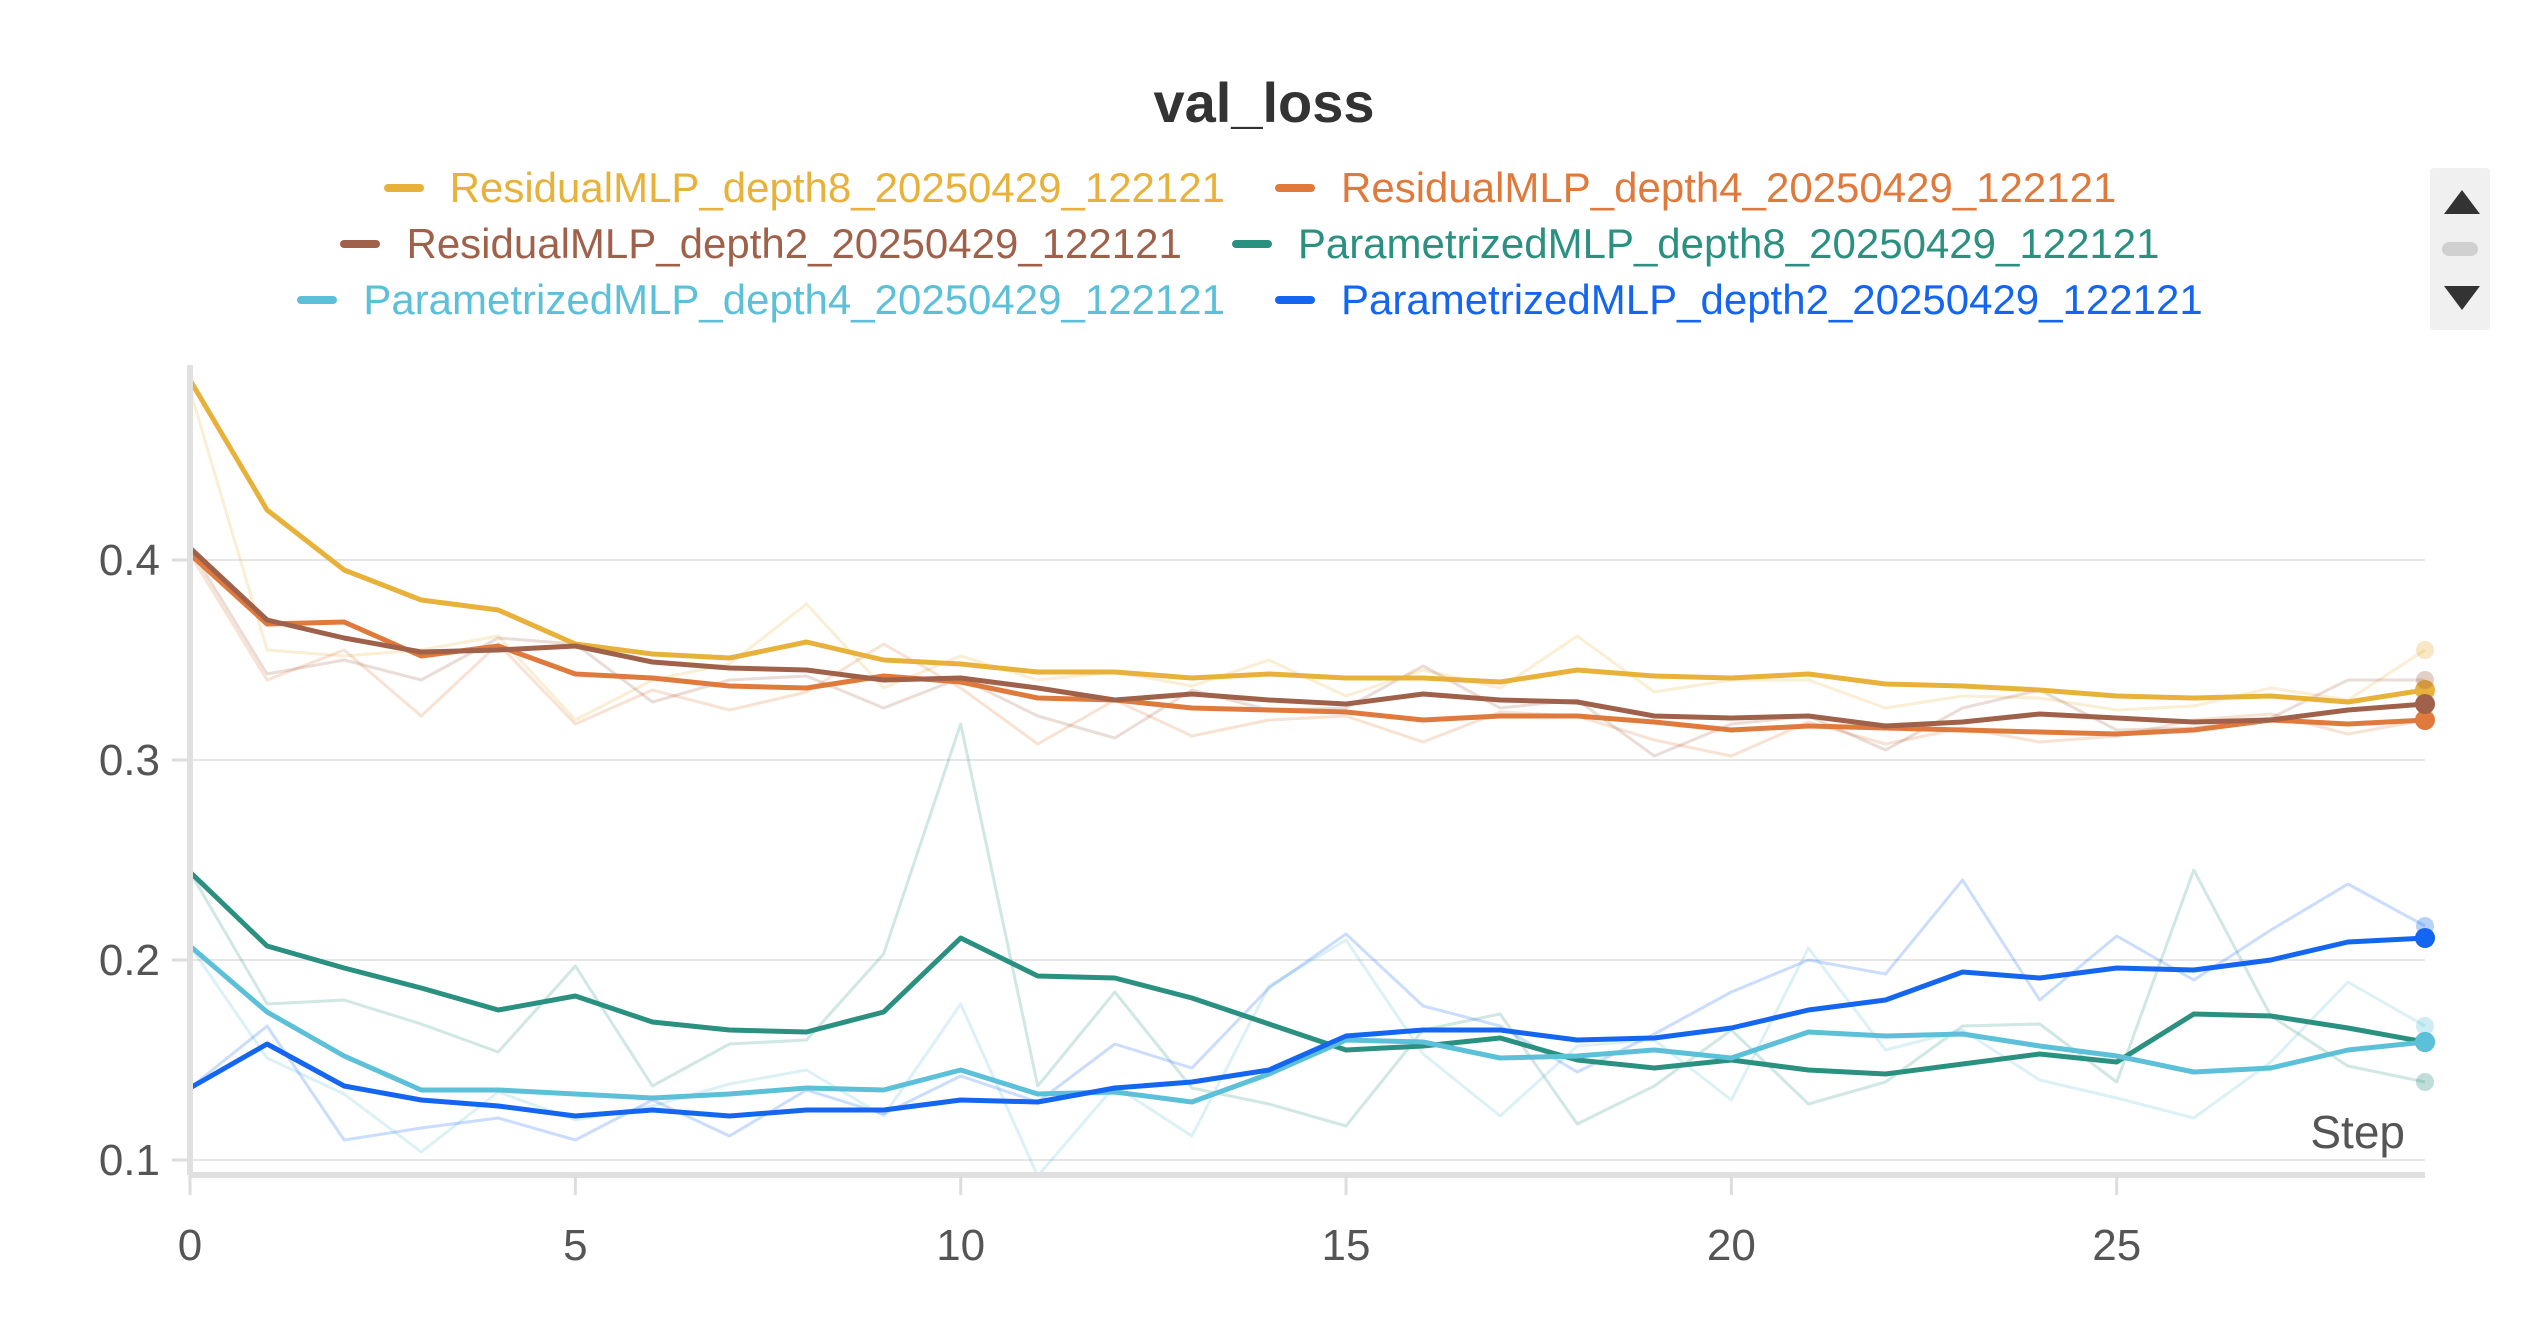 The width and height of the screenshot is (2528, 1328). I want to click on x-tick-label: 25, so click(2116, 1245).